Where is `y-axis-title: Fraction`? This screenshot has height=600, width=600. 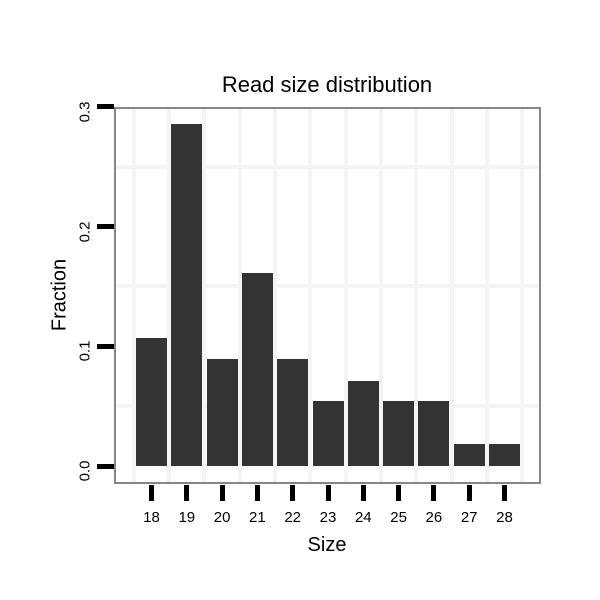
y-axis-title: Fraction is located at coordinates (59, 295).